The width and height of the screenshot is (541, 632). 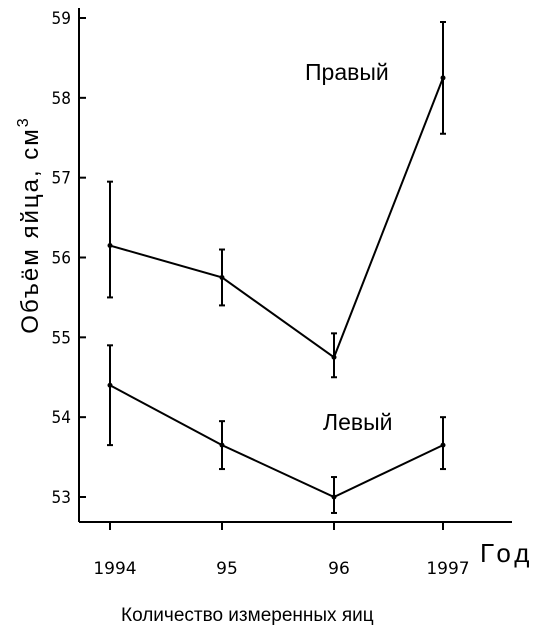 What do you see at coordinates (23, 121) in the screenshot?
I see `y-axis-title-sup: 3` at bounding box center [23, 121].